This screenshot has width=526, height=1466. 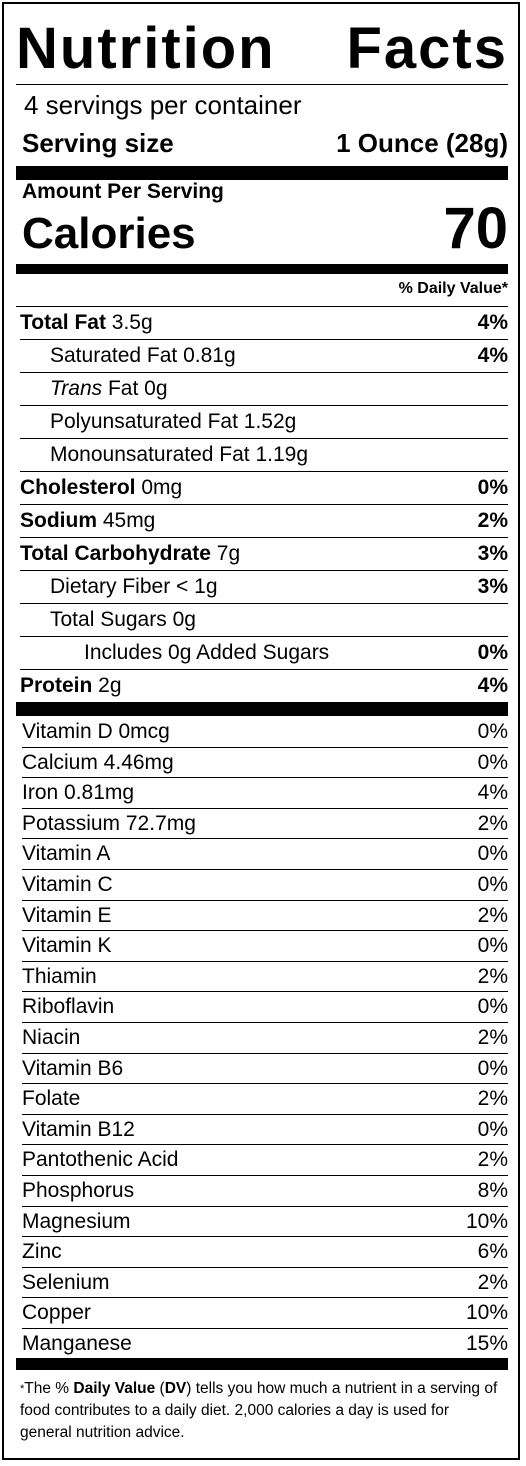 What do you see at coordinates (265, 1006) in the screenshot?
I see `vitamin-row: Riboflavin 0%` at bounding box center [265, 1006].